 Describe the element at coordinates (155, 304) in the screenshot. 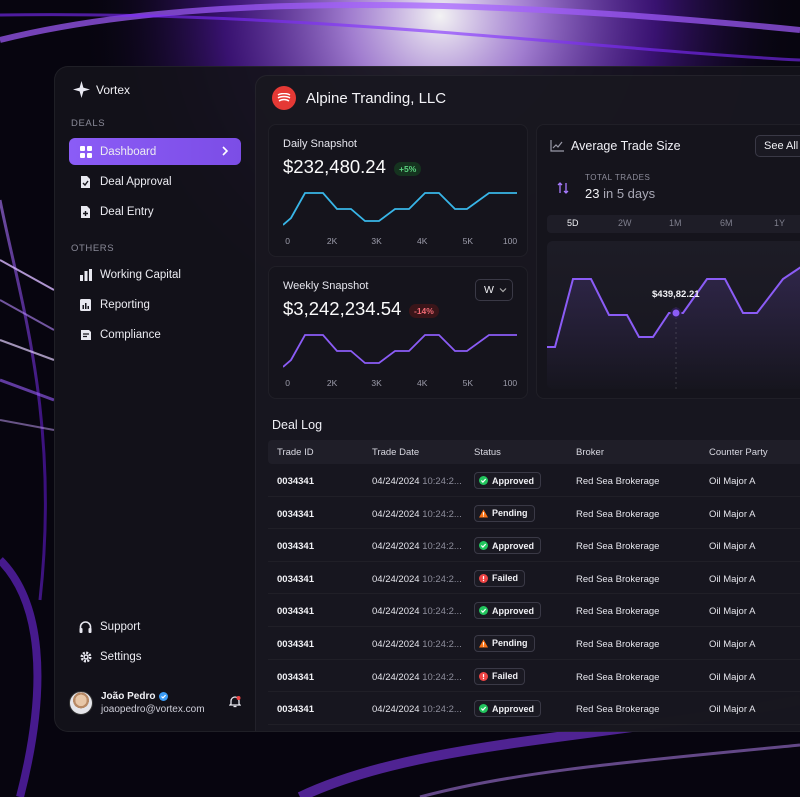

I see `nav-reporting: Reporting` at that location.